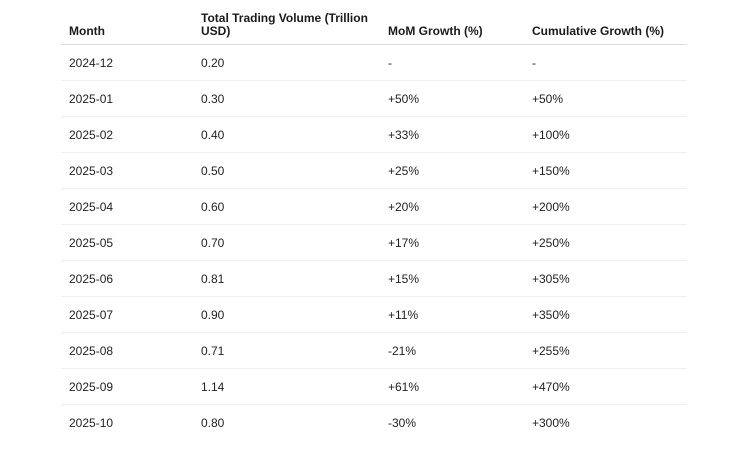 The width and height of the screenshot is (754, 456). I want to click on table-row: 2025-05 0.70 +17% +250%, so click(374, 242).